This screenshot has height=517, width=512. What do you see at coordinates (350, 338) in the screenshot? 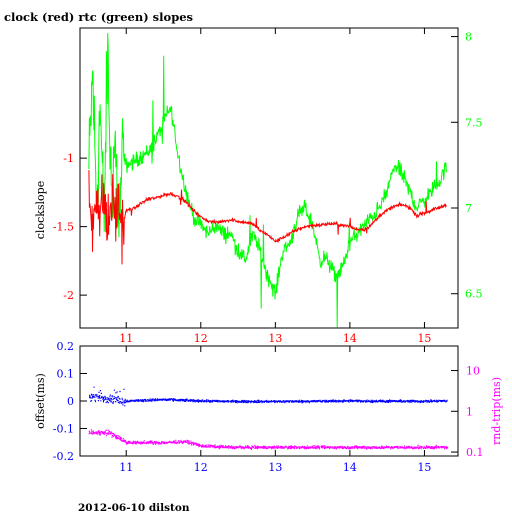
I see `top-x-tick-label: 14` at bounding box center [350, 338].